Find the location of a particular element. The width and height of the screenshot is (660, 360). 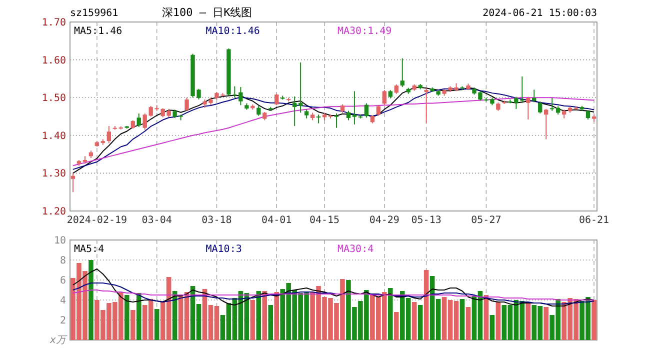

y-tick-label: 1.20 is located at coordinates (54, 212).